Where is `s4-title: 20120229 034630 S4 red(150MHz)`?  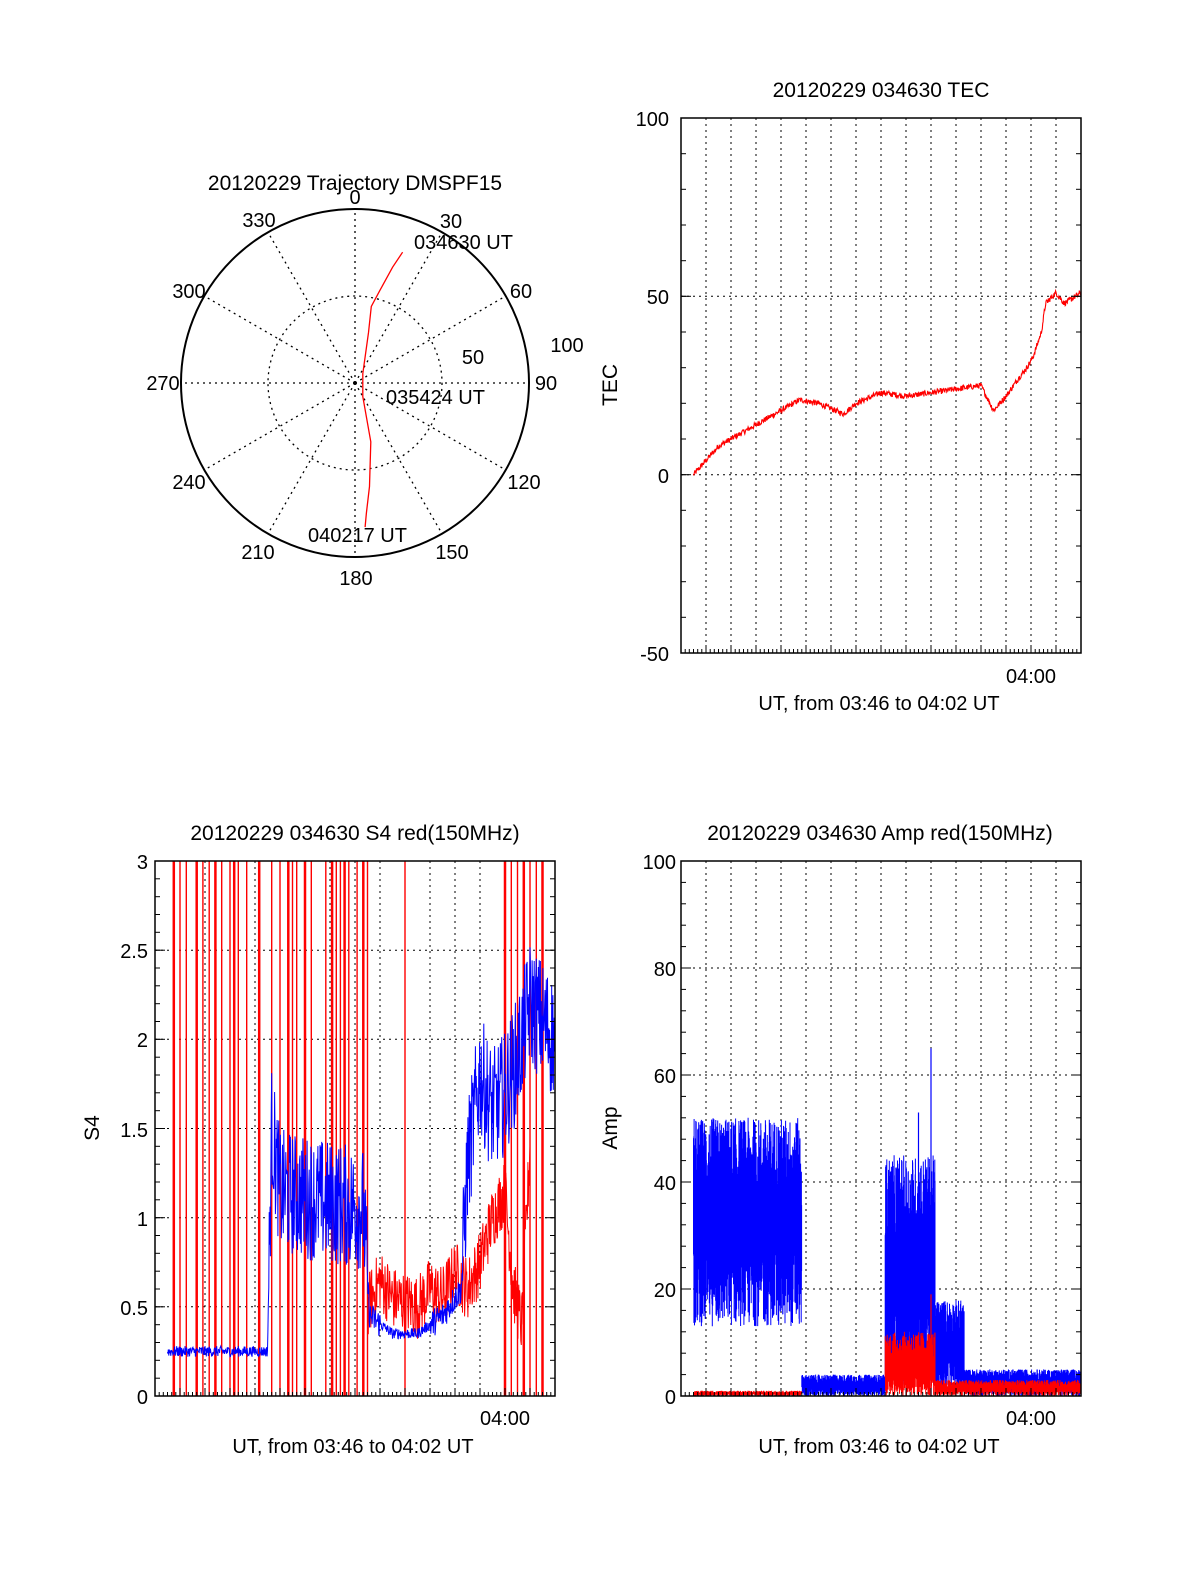
s4-title: 20120229 034630 S4 red(150MHz) is located at coordinates (354, 833).